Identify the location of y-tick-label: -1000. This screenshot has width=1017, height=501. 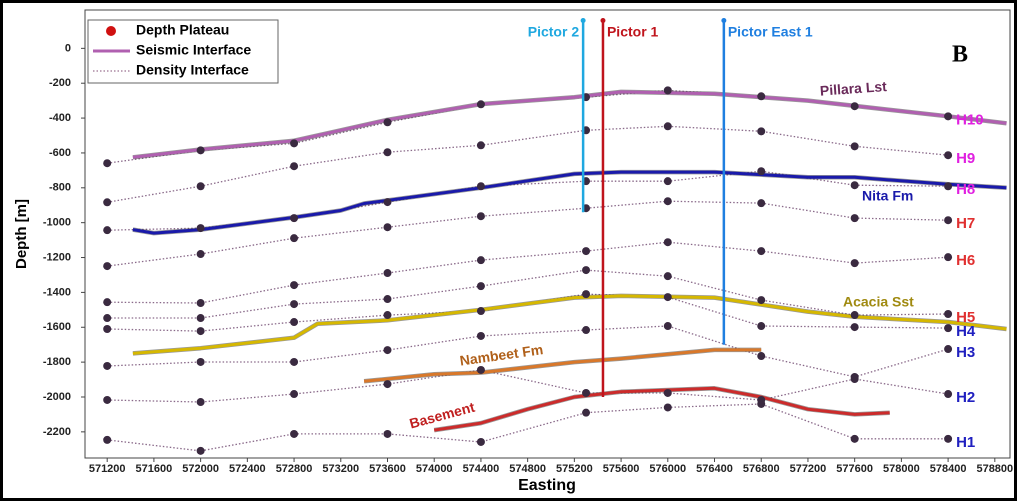
(57, 223).